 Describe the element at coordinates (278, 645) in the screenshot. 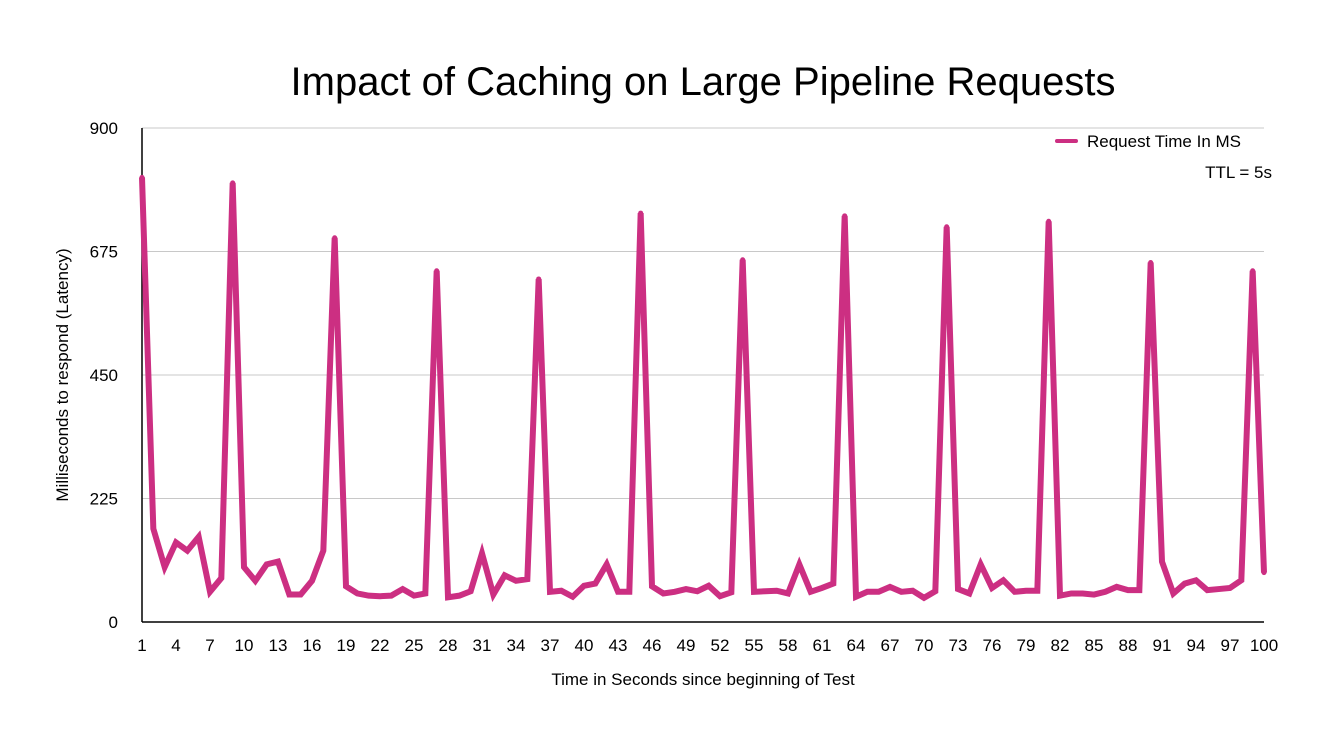

I see `x-tick-label: 13` at that location.